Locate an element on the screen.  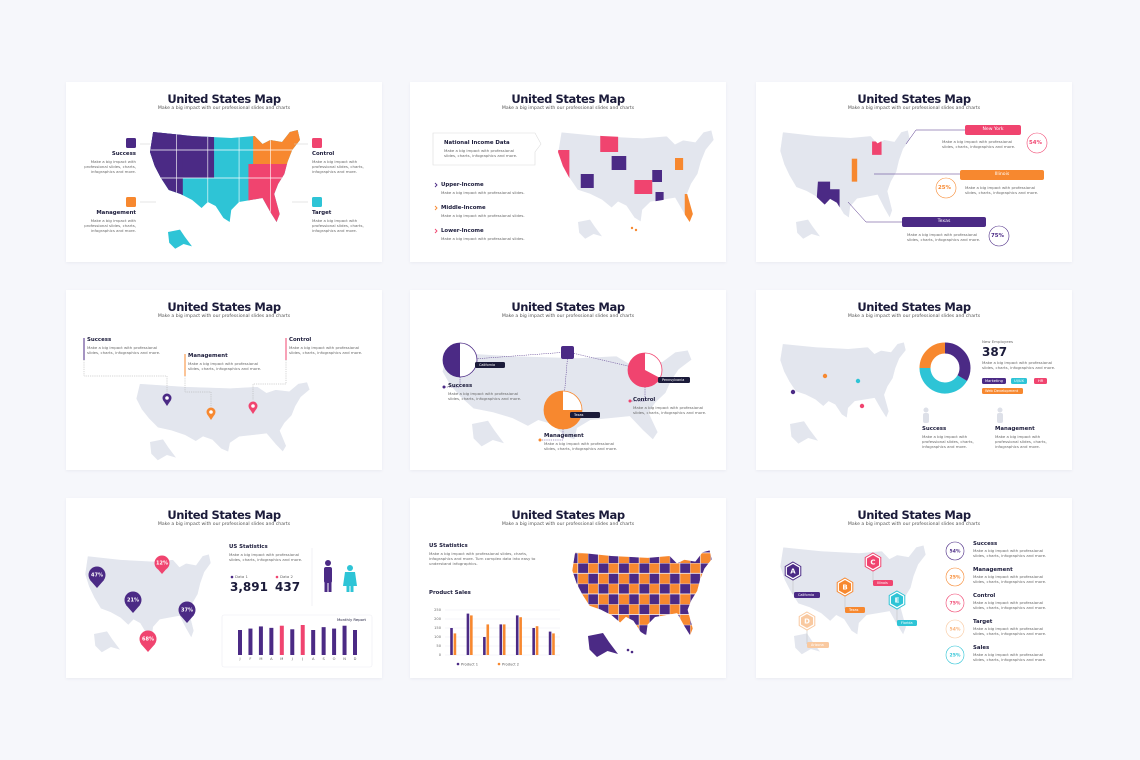
label: Sales is located at coordinates (981, 648).